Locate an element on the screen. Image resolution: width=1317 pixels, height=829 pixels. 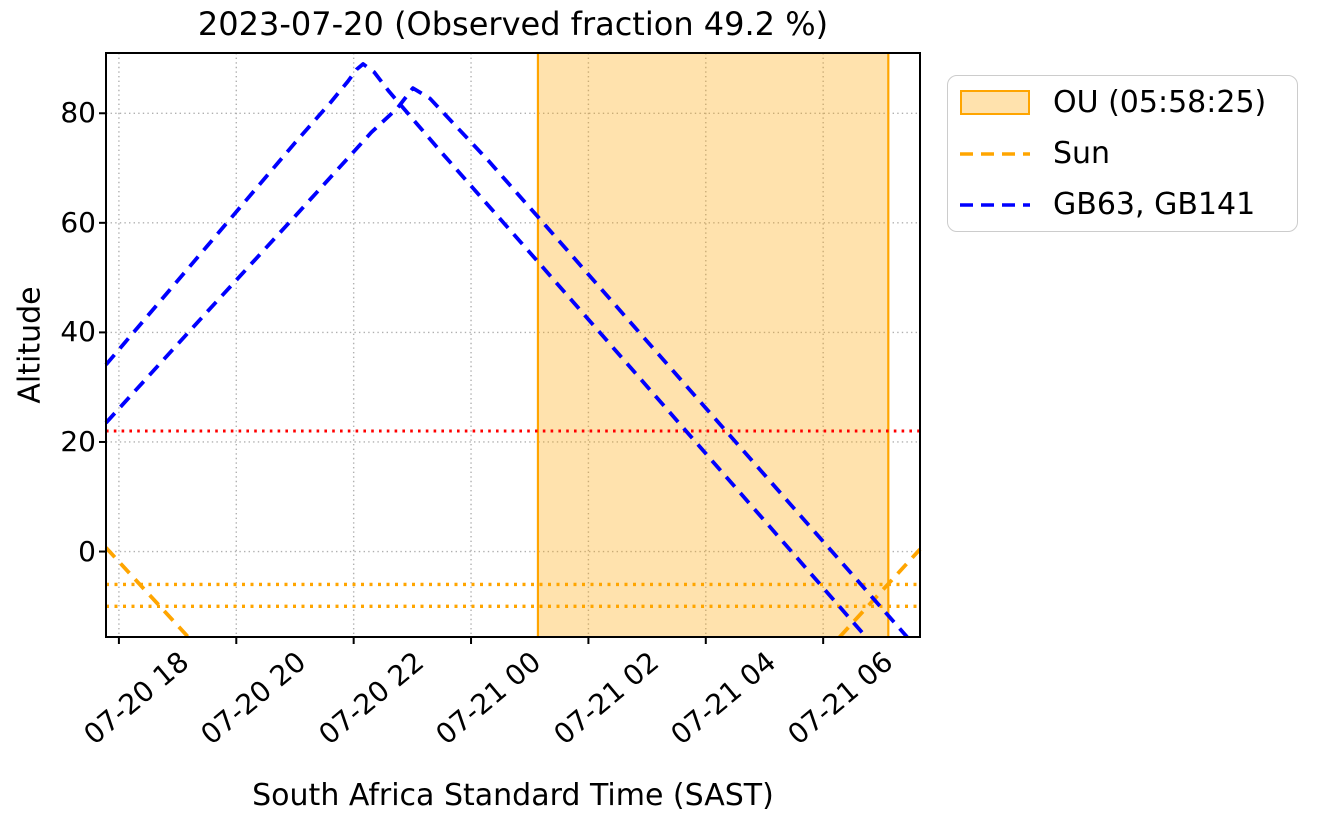
legend-label-ou: OU (05:58:25) is located at coordinates (1160, 102).